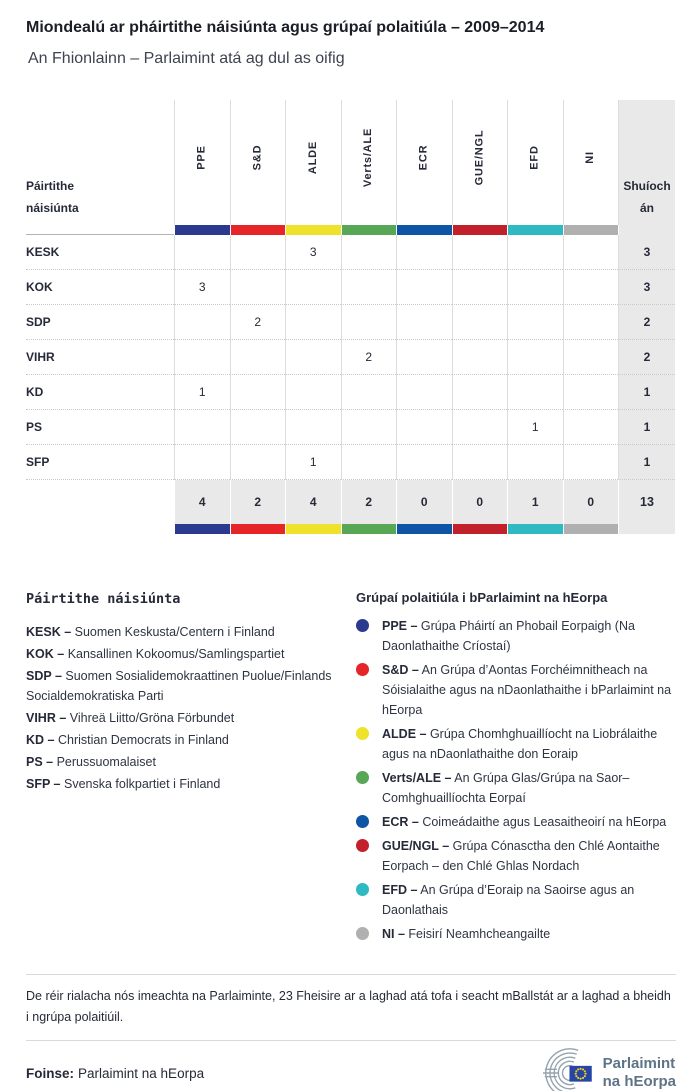 The width and height of the screenshot is (700, 1091). What do you see at coordinates (313, 462) in the screenshot?
I see `seat-cell: 1` at bounding box center [313, 462].